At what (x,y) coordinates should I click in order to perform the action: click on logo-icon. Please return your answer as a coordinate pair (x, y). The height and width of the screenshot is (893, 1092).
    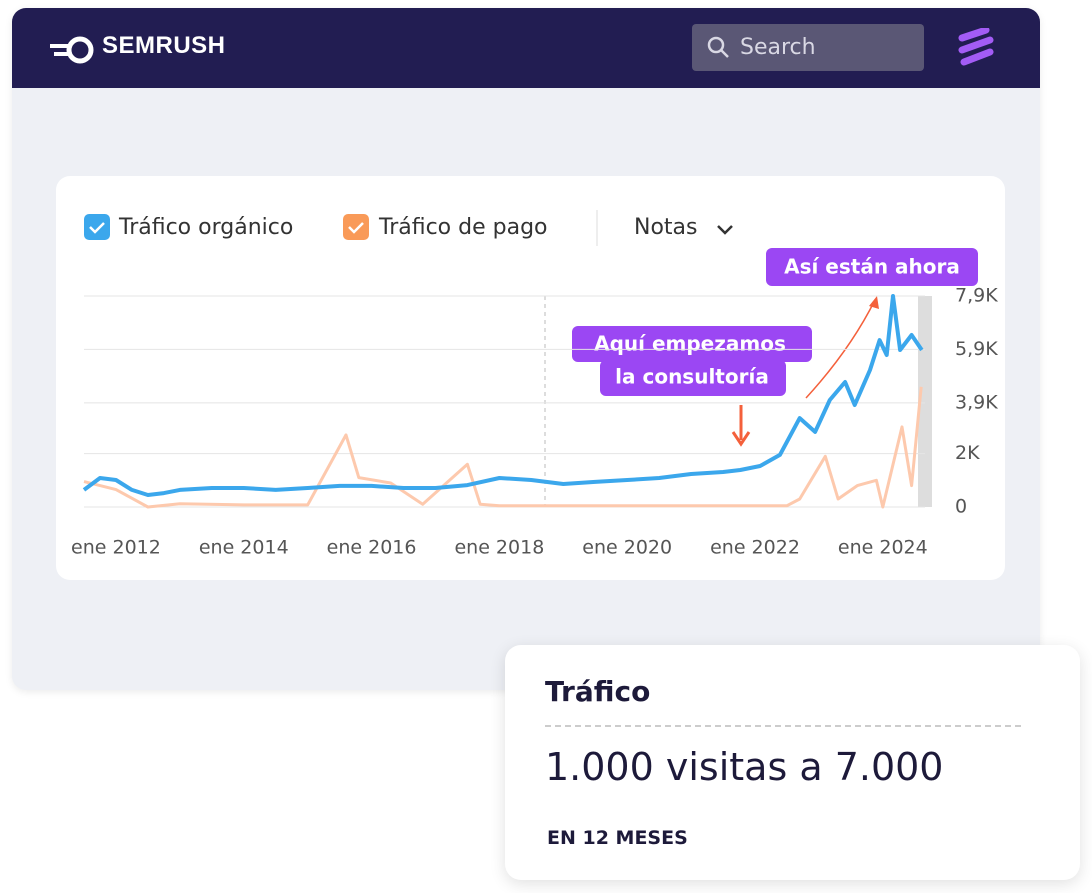
    Looking at the image, I should click on (72, 50).